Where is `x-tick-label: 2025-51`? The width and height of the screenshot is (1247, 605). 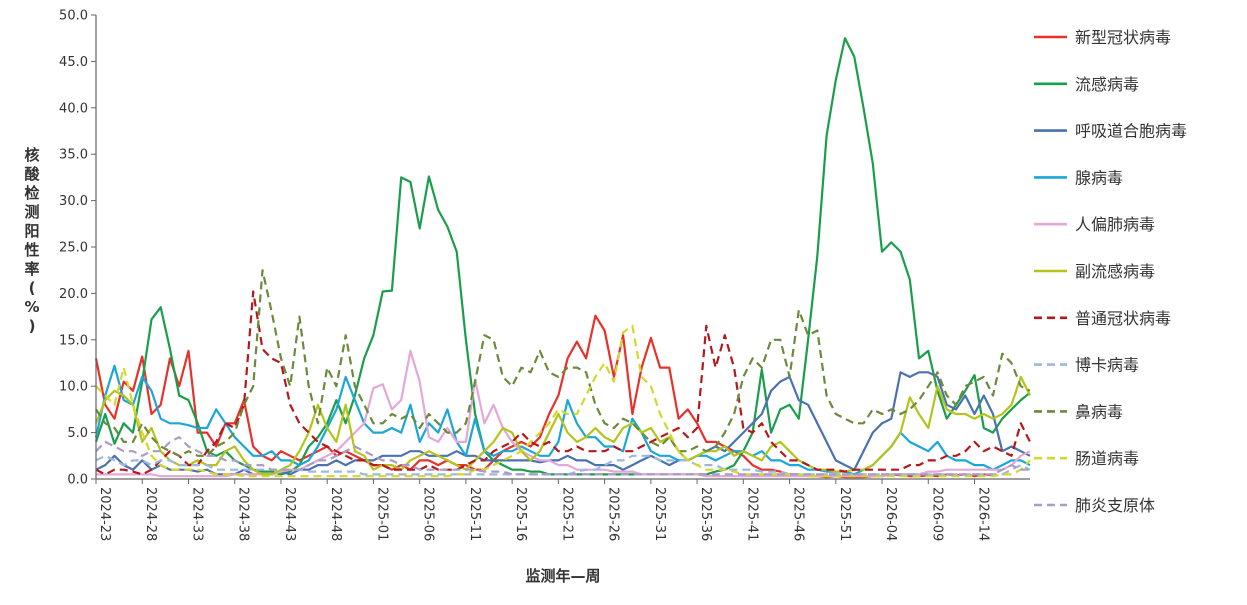
x-tick-label: 2025-51 is located at coordinates (844, 514).